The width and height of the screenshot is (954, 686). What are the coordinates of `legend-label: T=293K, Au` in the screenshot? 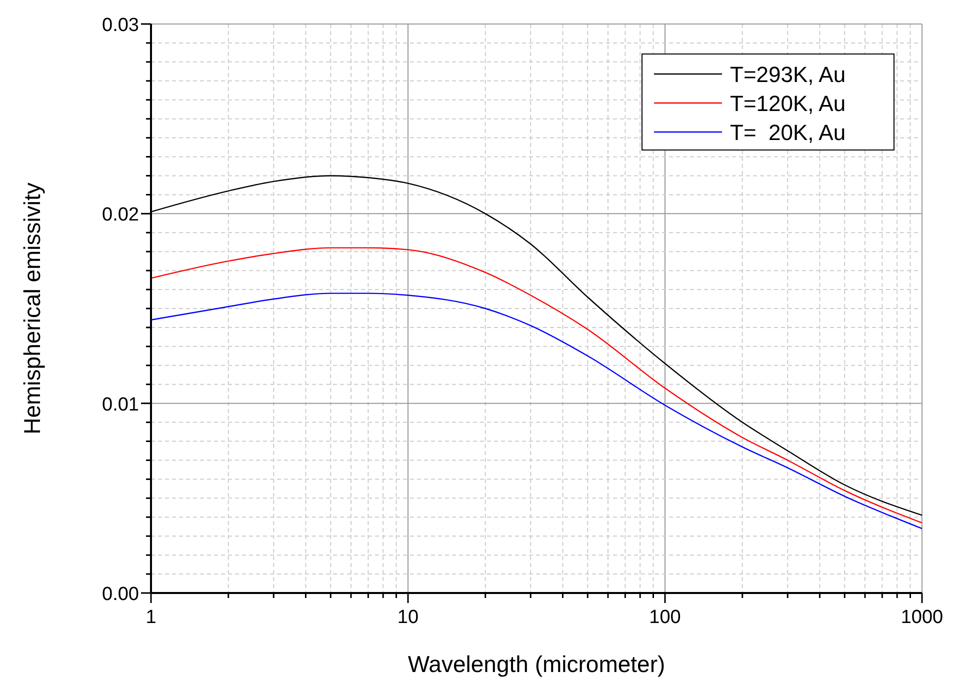 It's located at (788, 74).